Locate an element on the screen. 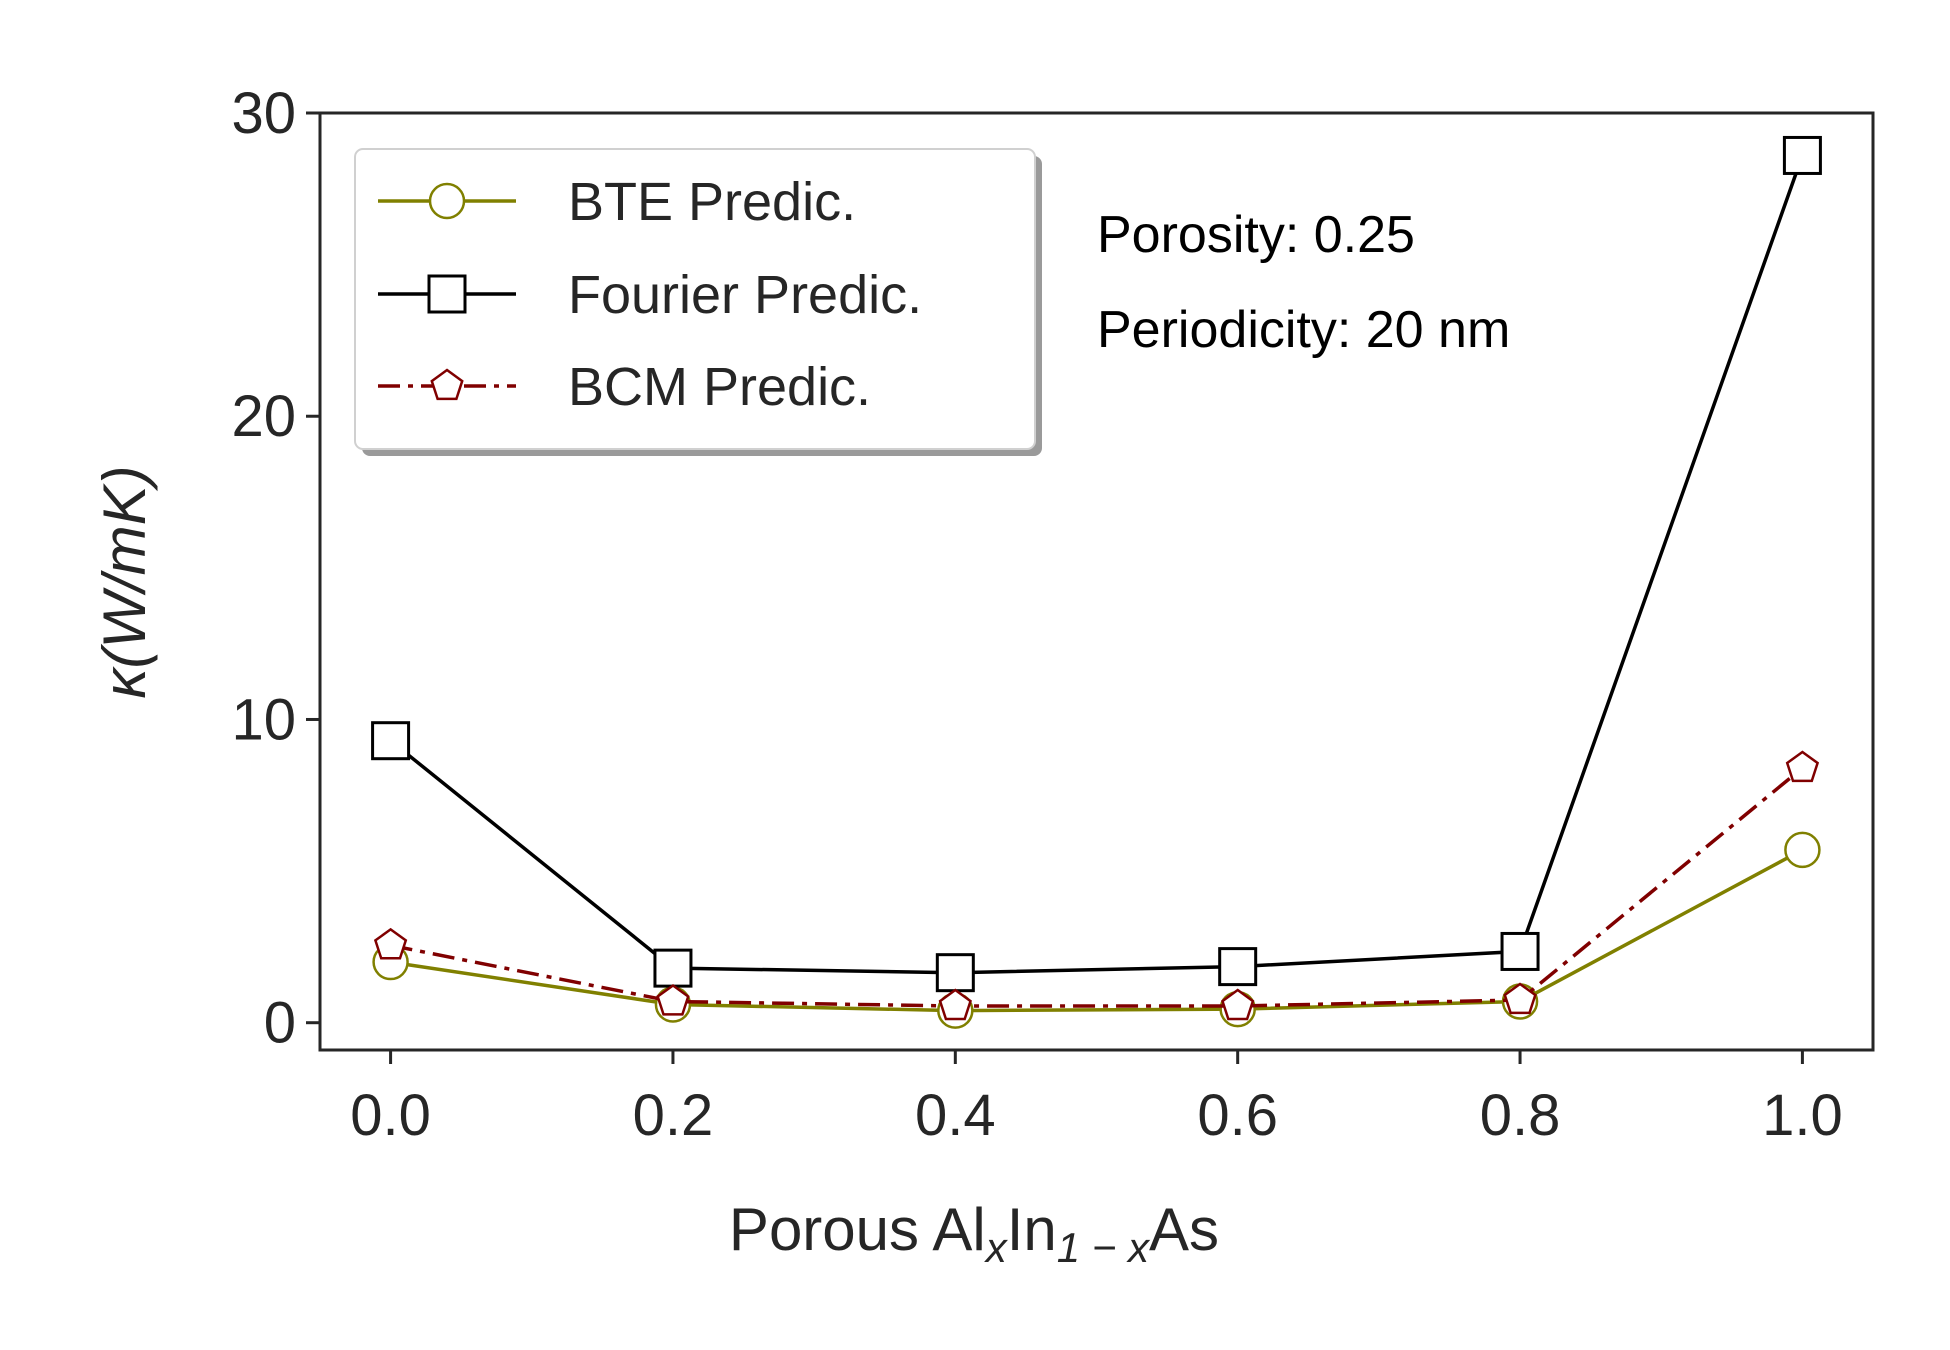 This screenshot has height=1350, width=1950. annotation-periodicity: Periodicity: 20 nm is located at coordinates (1303, 330).